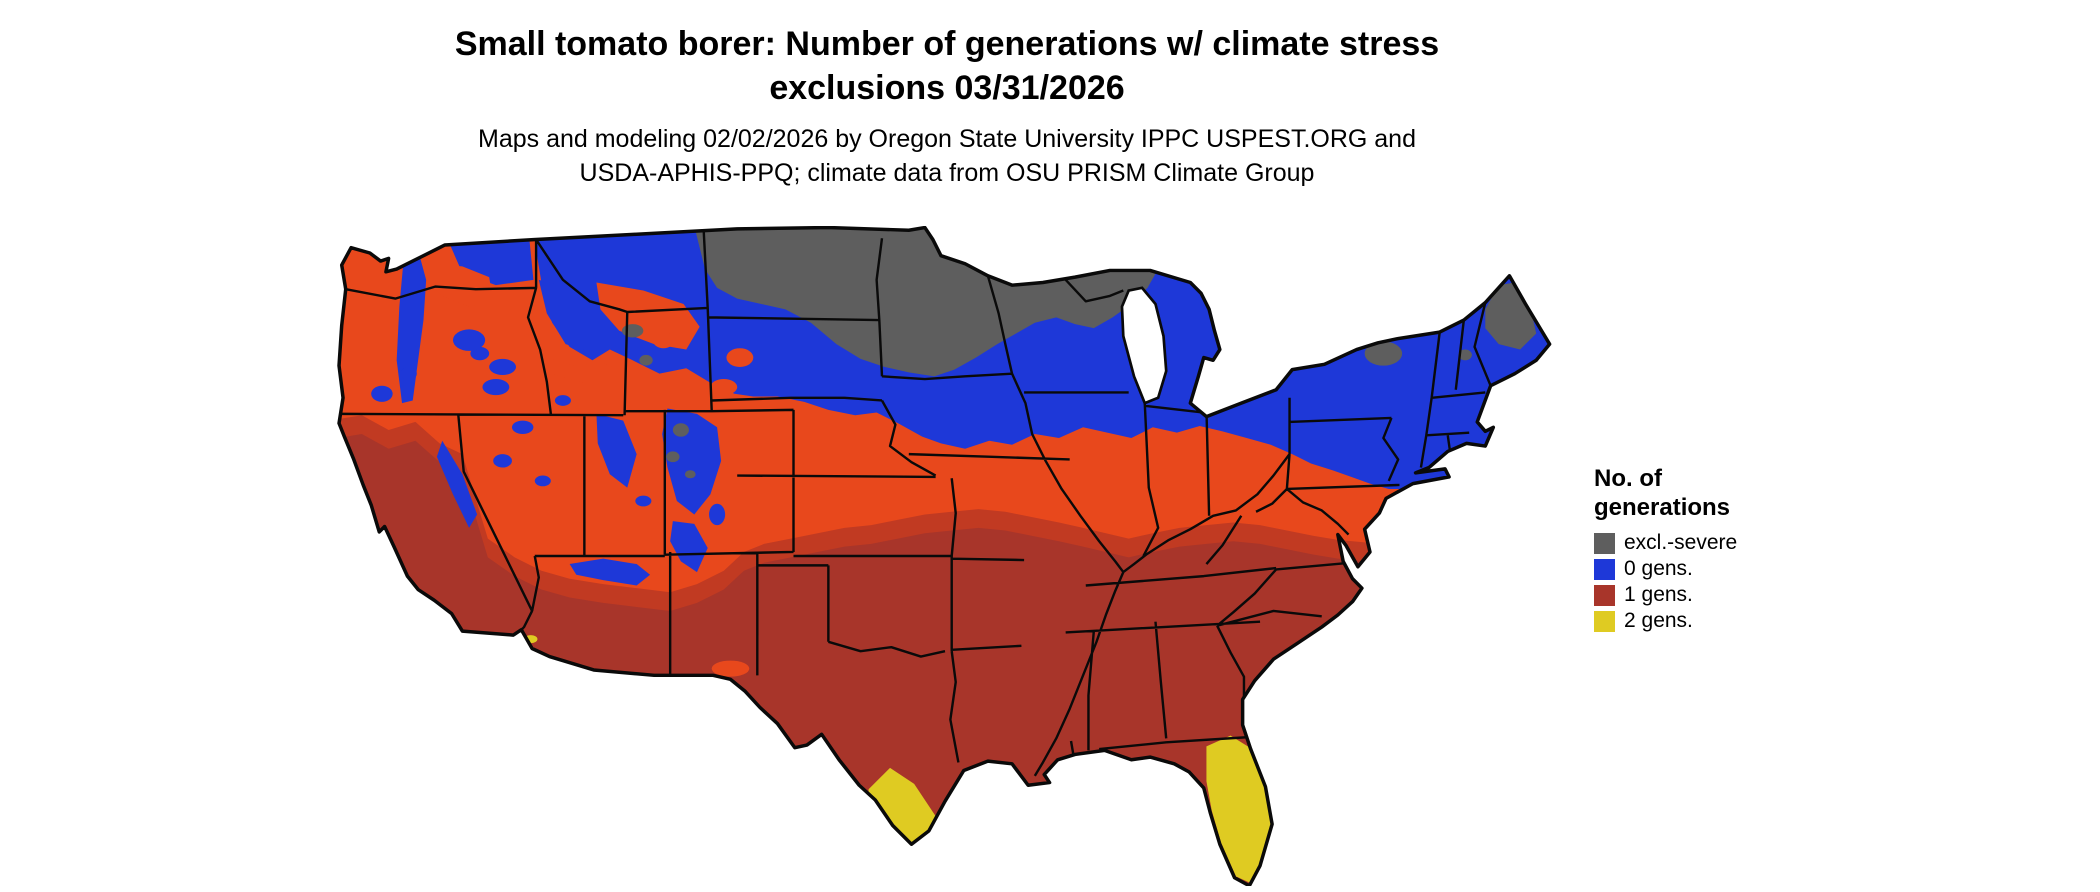 Image resolution: width=2100 pixels, height=892 pixels. Describe the element at coordinates (591, 470) in the screenshot. I see `region-1-gens-light-patches` at that location.